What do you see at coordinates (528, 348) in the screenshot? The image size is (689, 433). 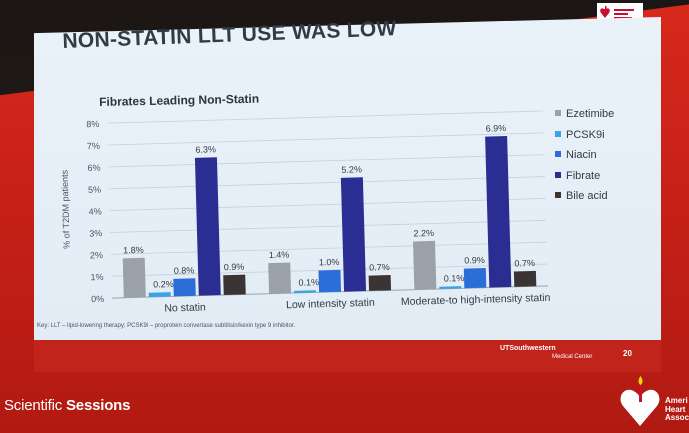 I see `institution-name: UTSouthwestern` at bounding box center [528, 348].